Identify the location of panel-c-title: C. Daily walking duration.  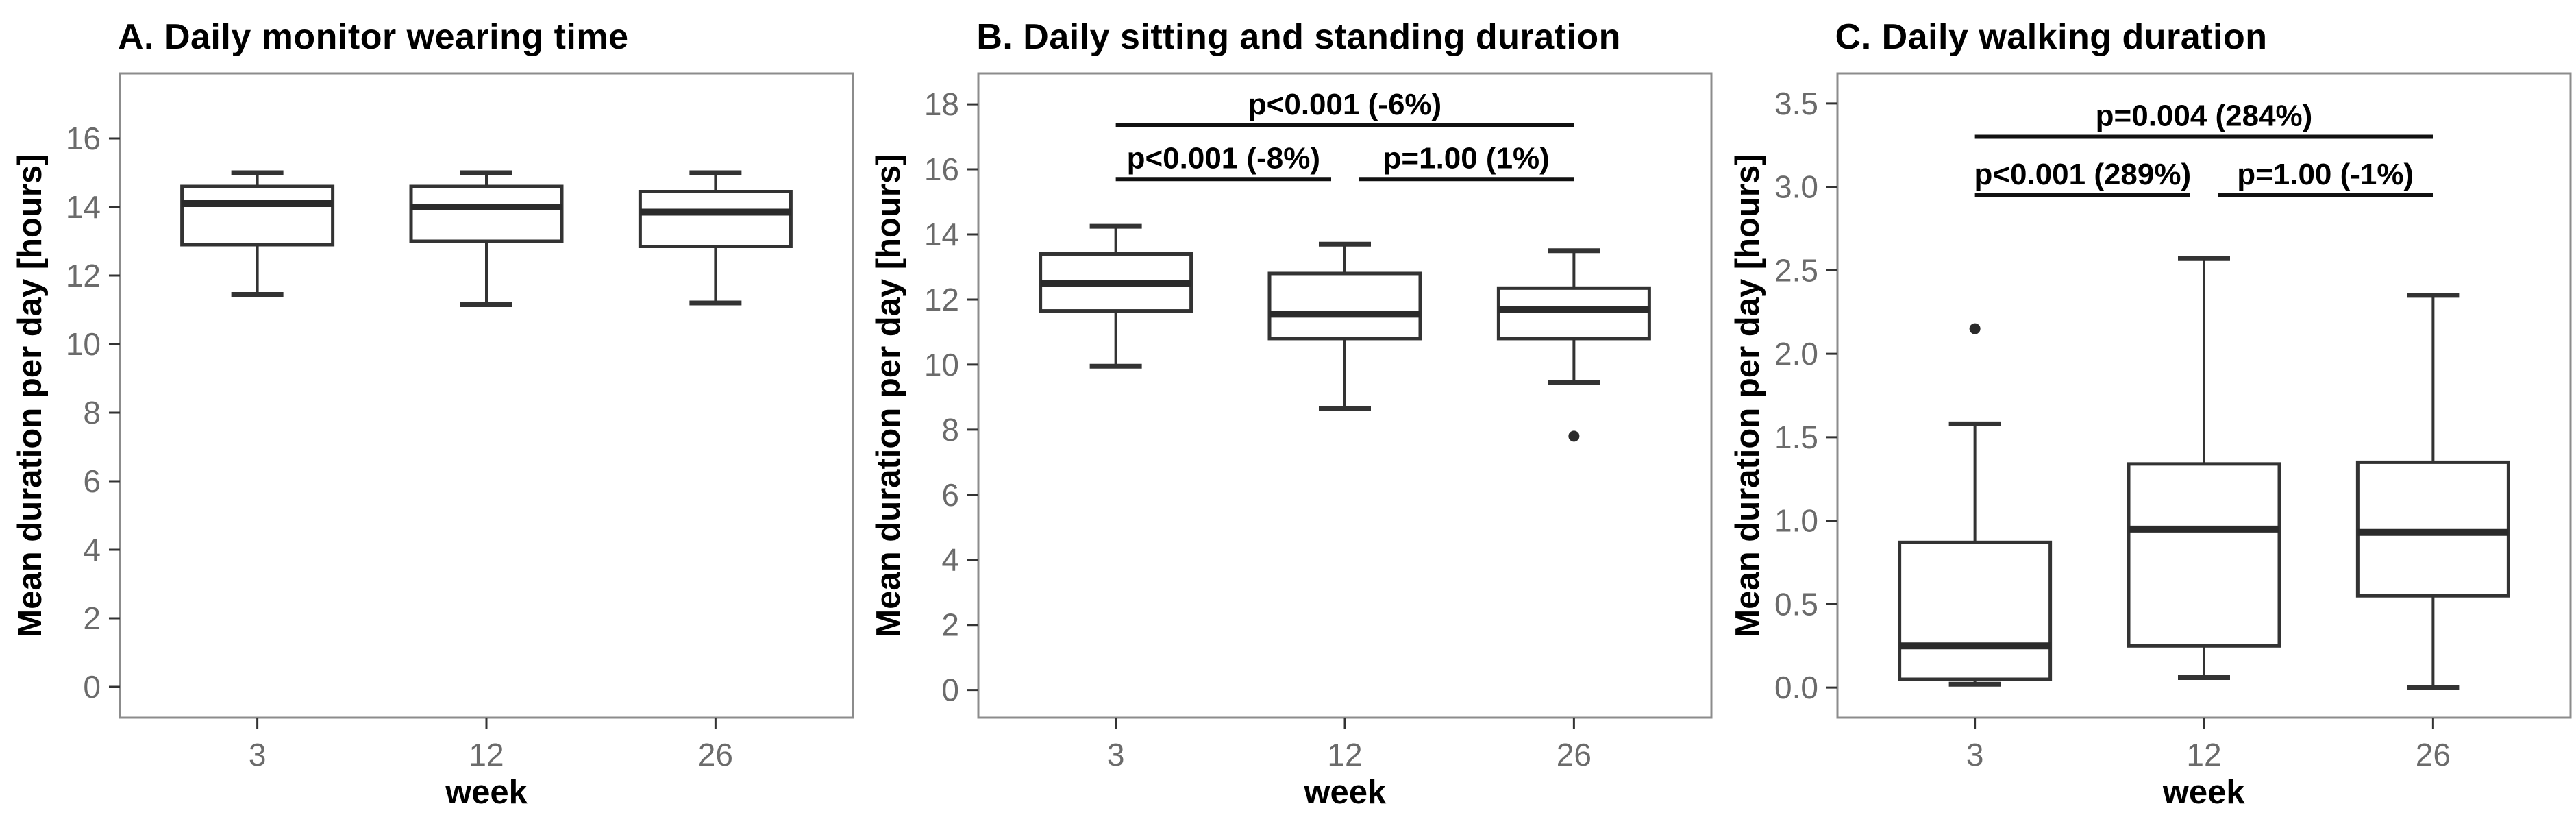
(2051, 37).